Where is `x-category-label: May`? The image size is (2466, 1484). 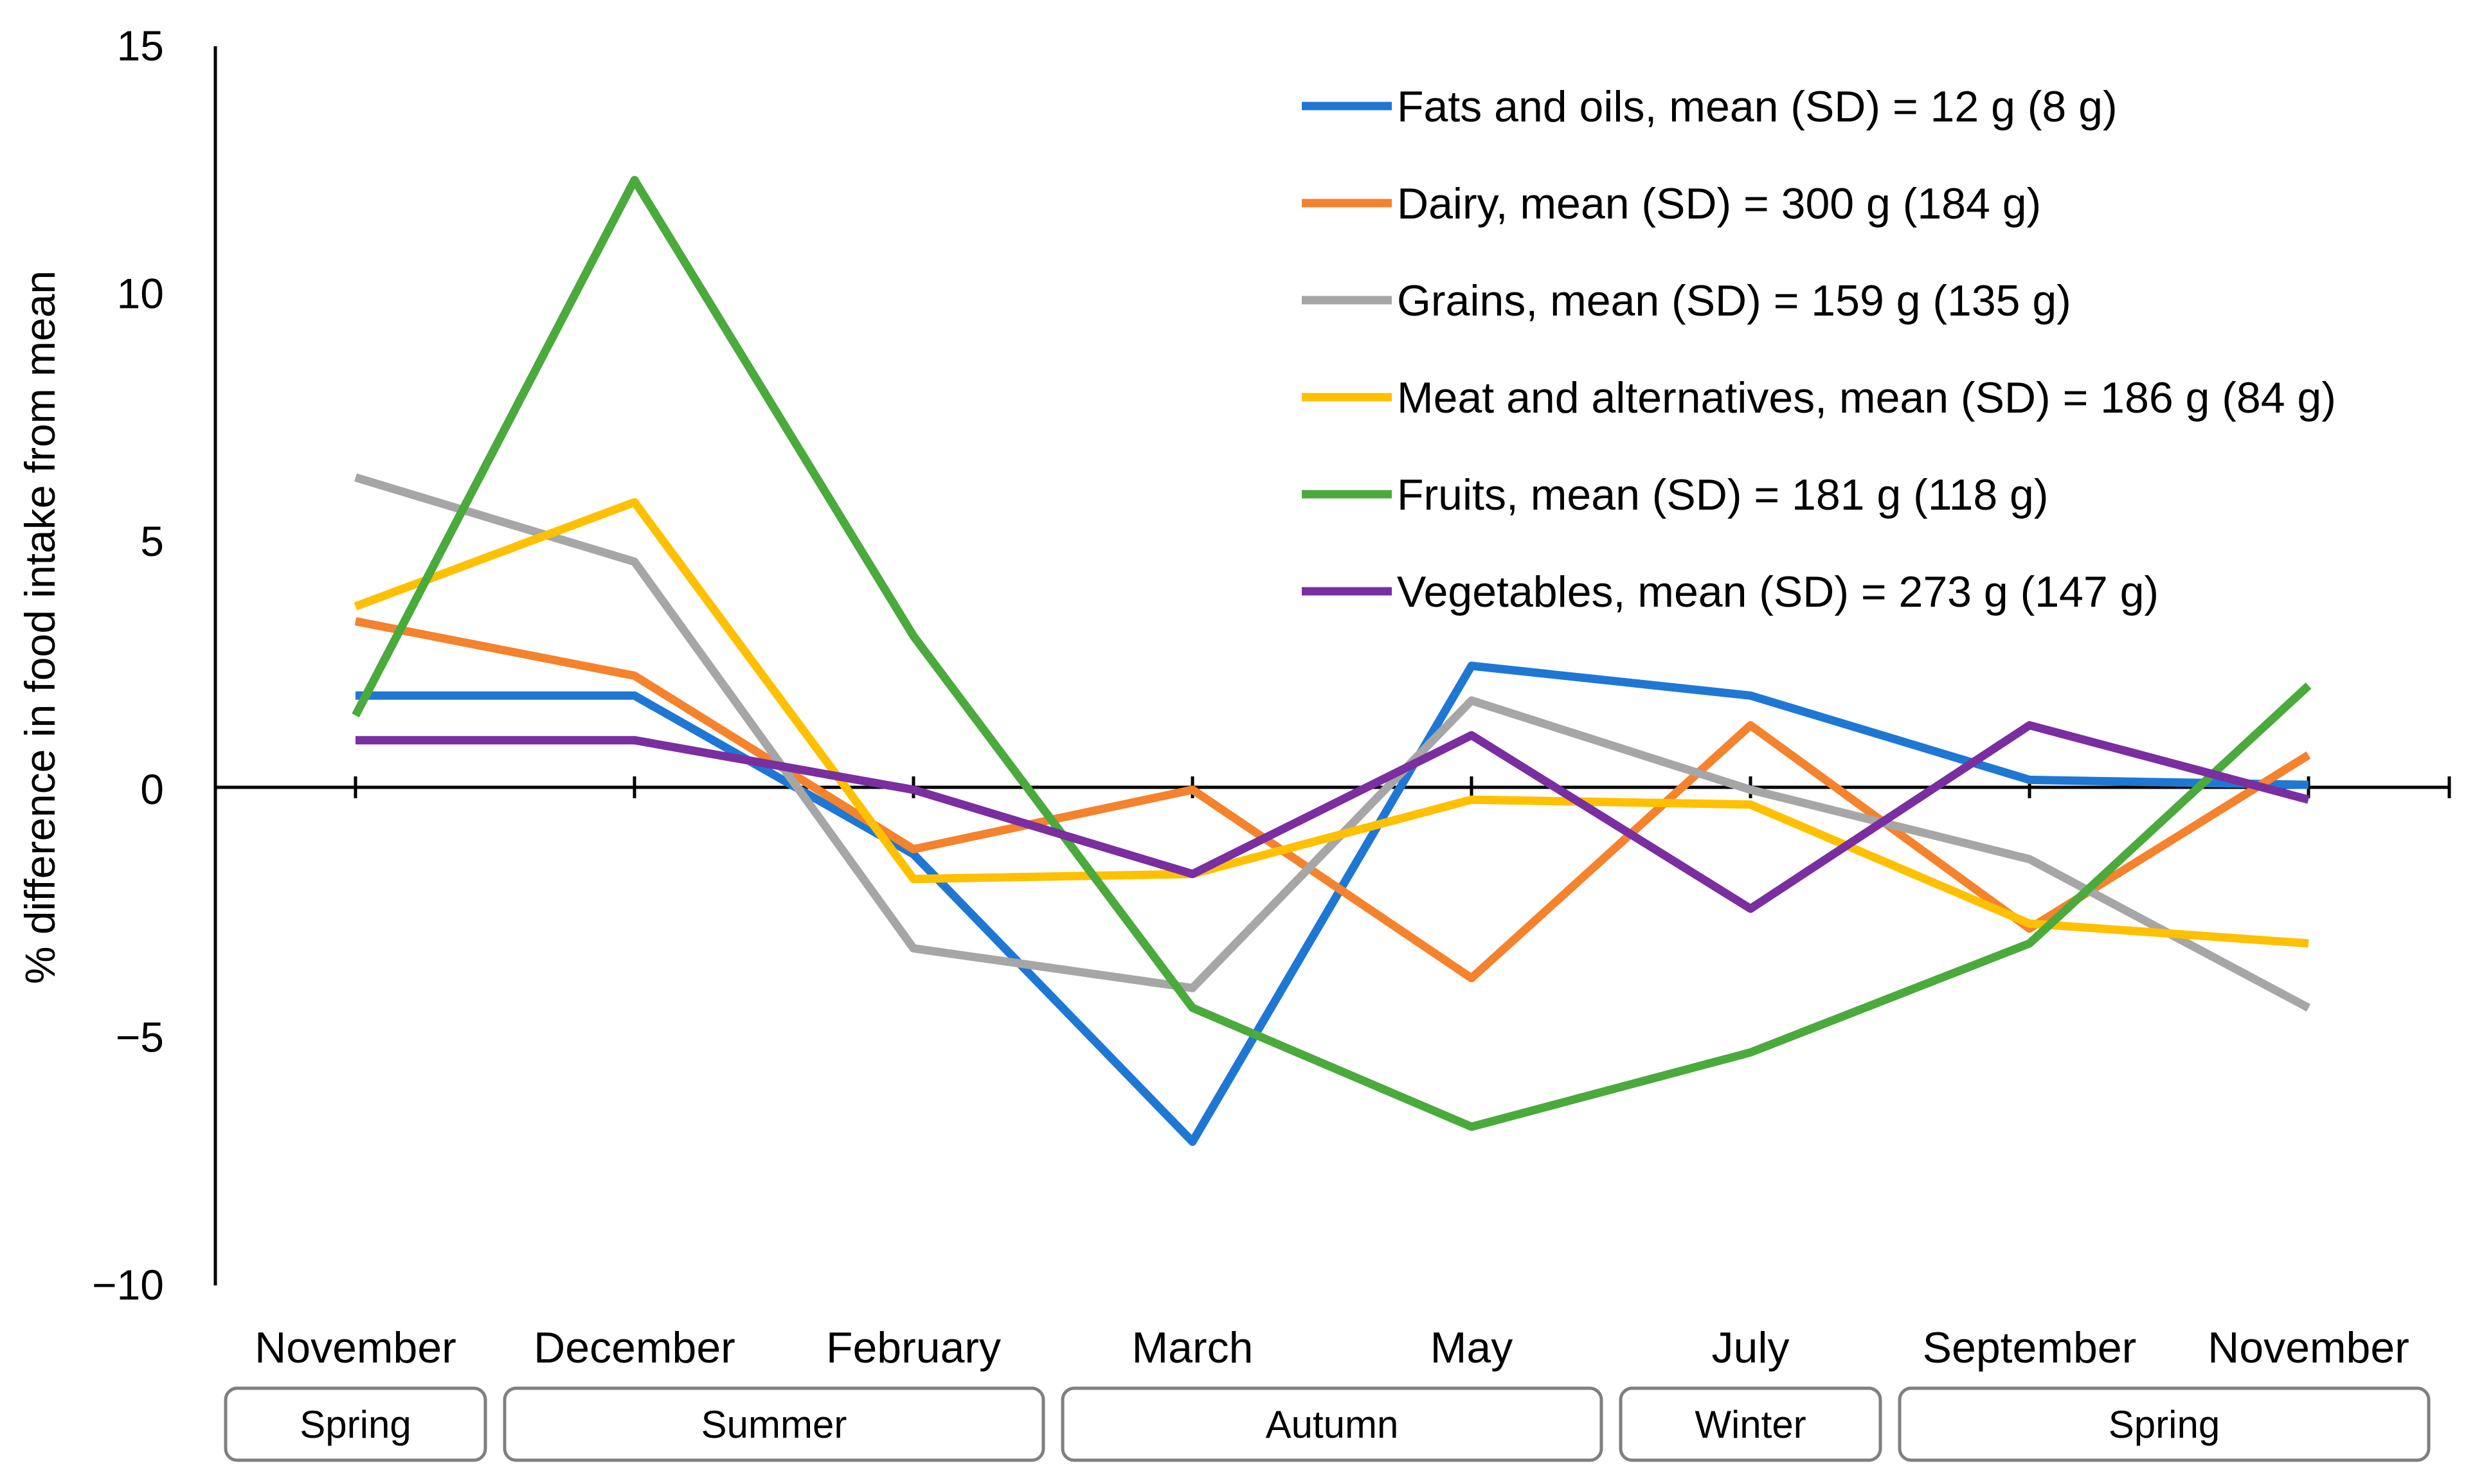
x-category-label: May is located at coordinates (1471, 1347).